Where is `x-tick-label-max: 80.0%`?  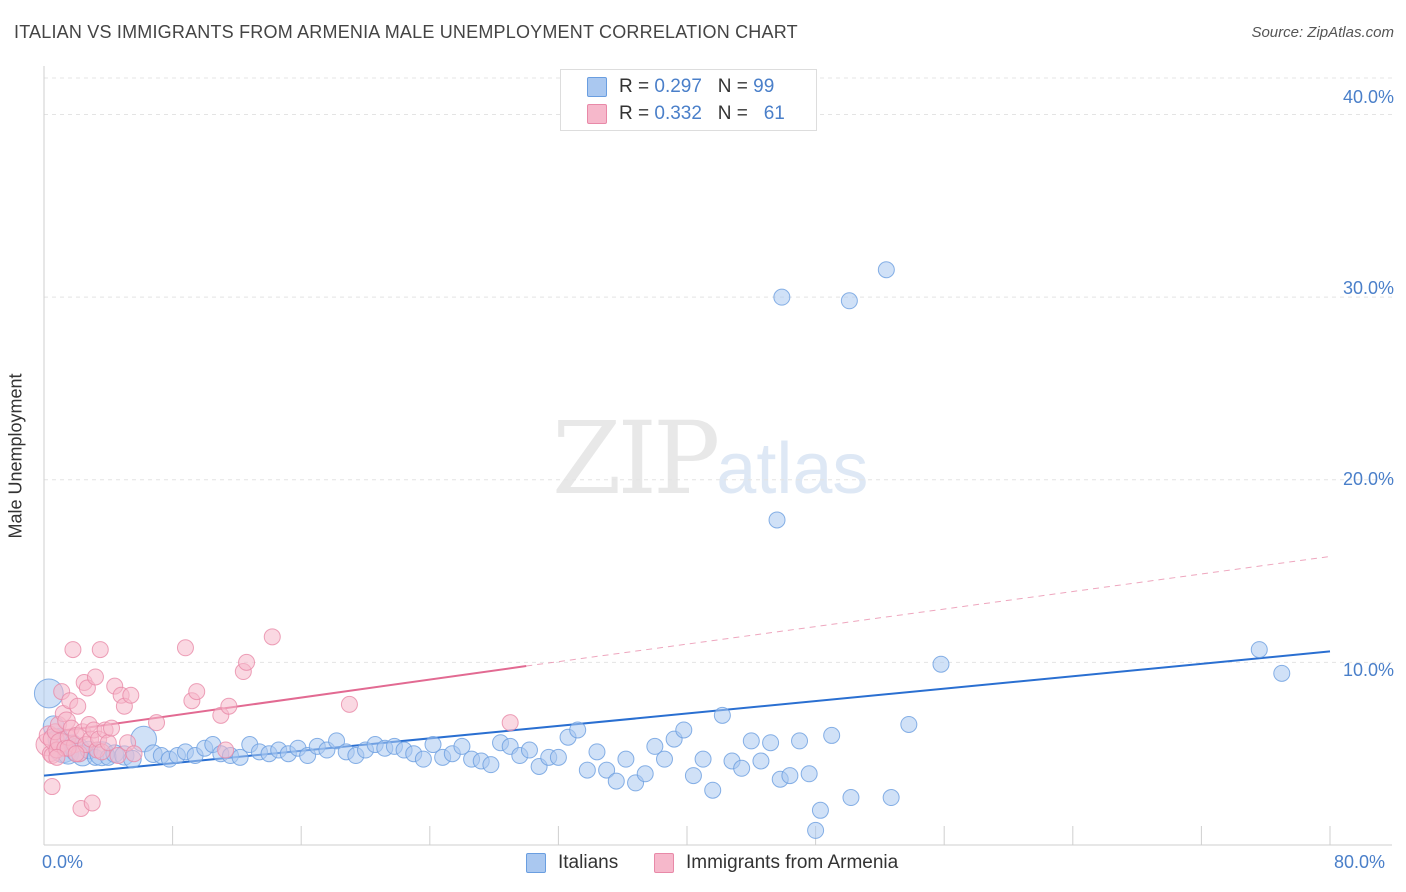
x-tick-label-max: 80.0% is located at coordinates (1360, 862).